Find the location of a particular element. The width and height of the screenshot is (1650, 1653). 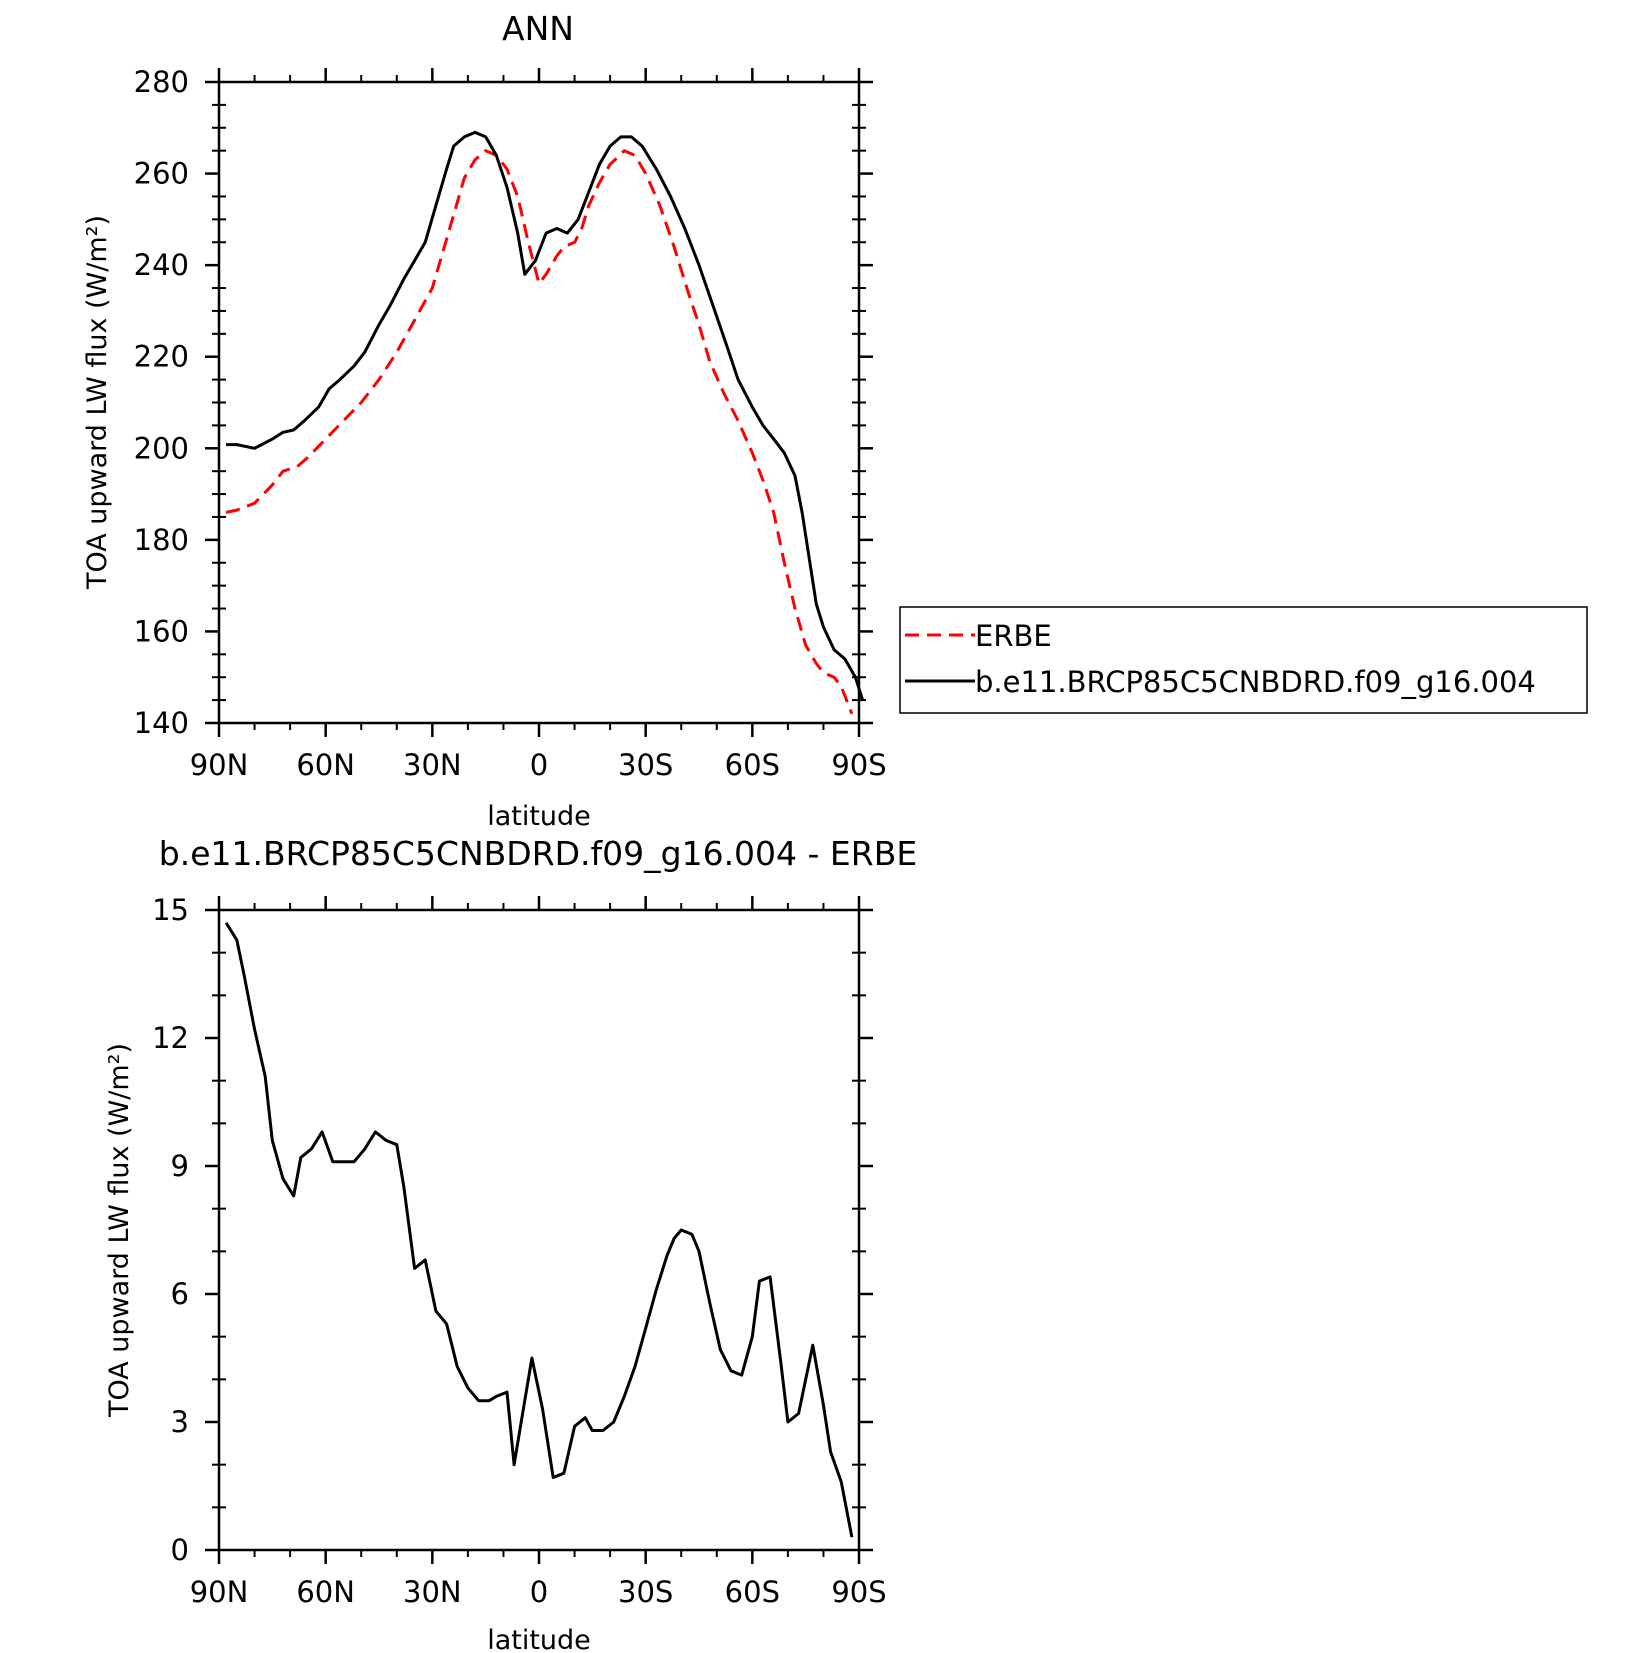

top-x-tick-label: 60N is located at coordinates (325, 765).